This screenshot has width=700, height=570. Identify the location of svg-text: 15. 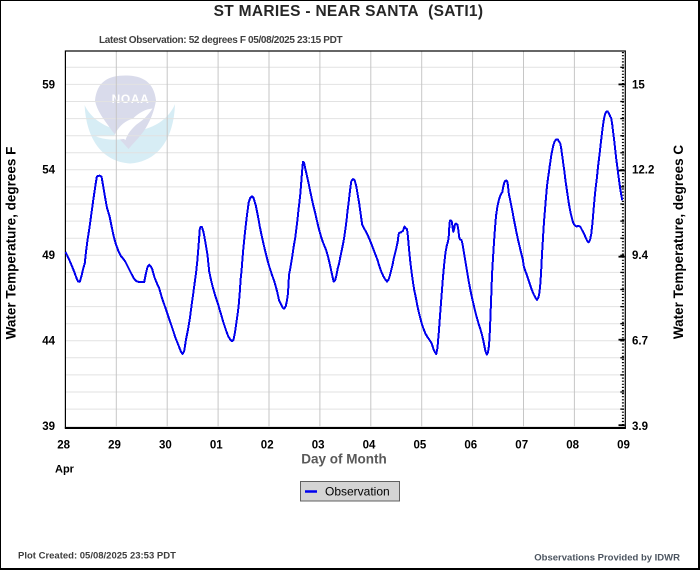
(638, 85).